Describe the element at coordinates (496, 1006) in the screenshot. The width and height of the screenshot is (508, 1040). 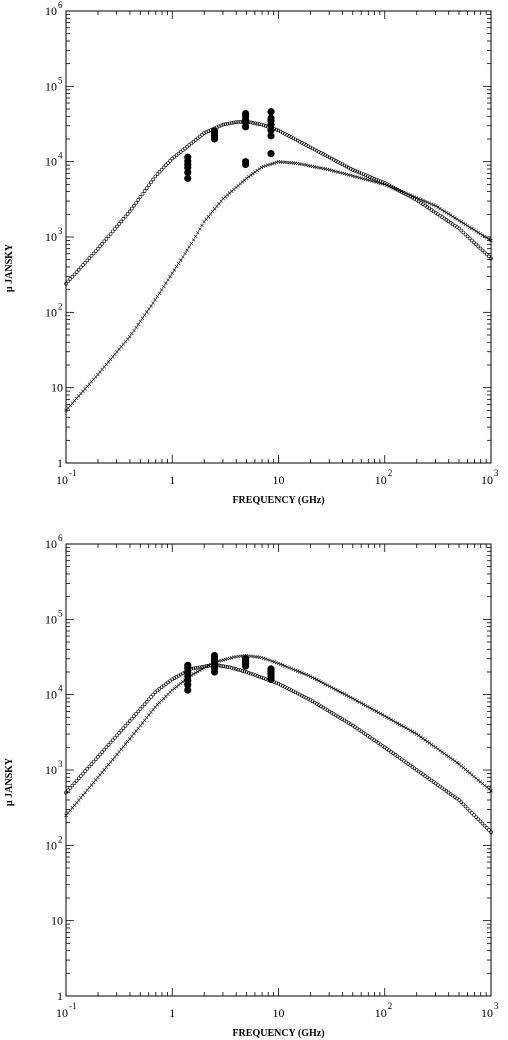
I see `x-tick-exponent: 3` at that location.